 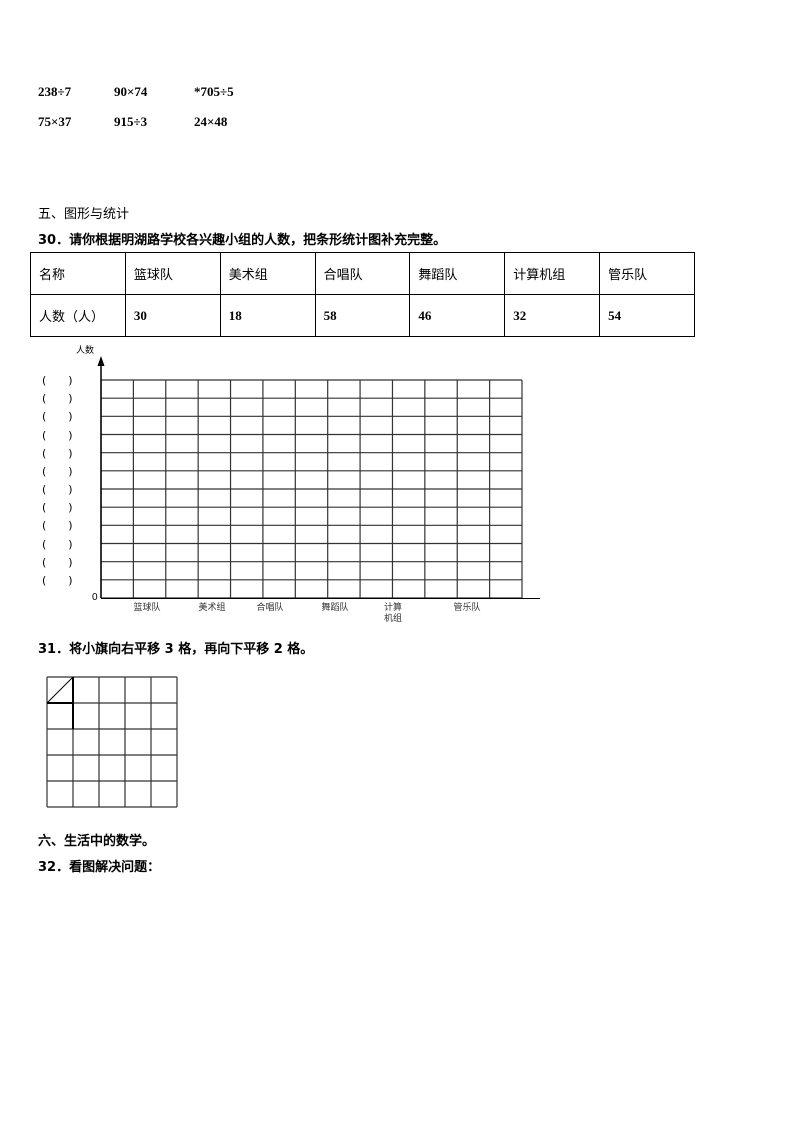 What do you see at coordinates (55, 121) in the screenshot?
I see `calc-4: 75×37` at bounding box center [55, 121].